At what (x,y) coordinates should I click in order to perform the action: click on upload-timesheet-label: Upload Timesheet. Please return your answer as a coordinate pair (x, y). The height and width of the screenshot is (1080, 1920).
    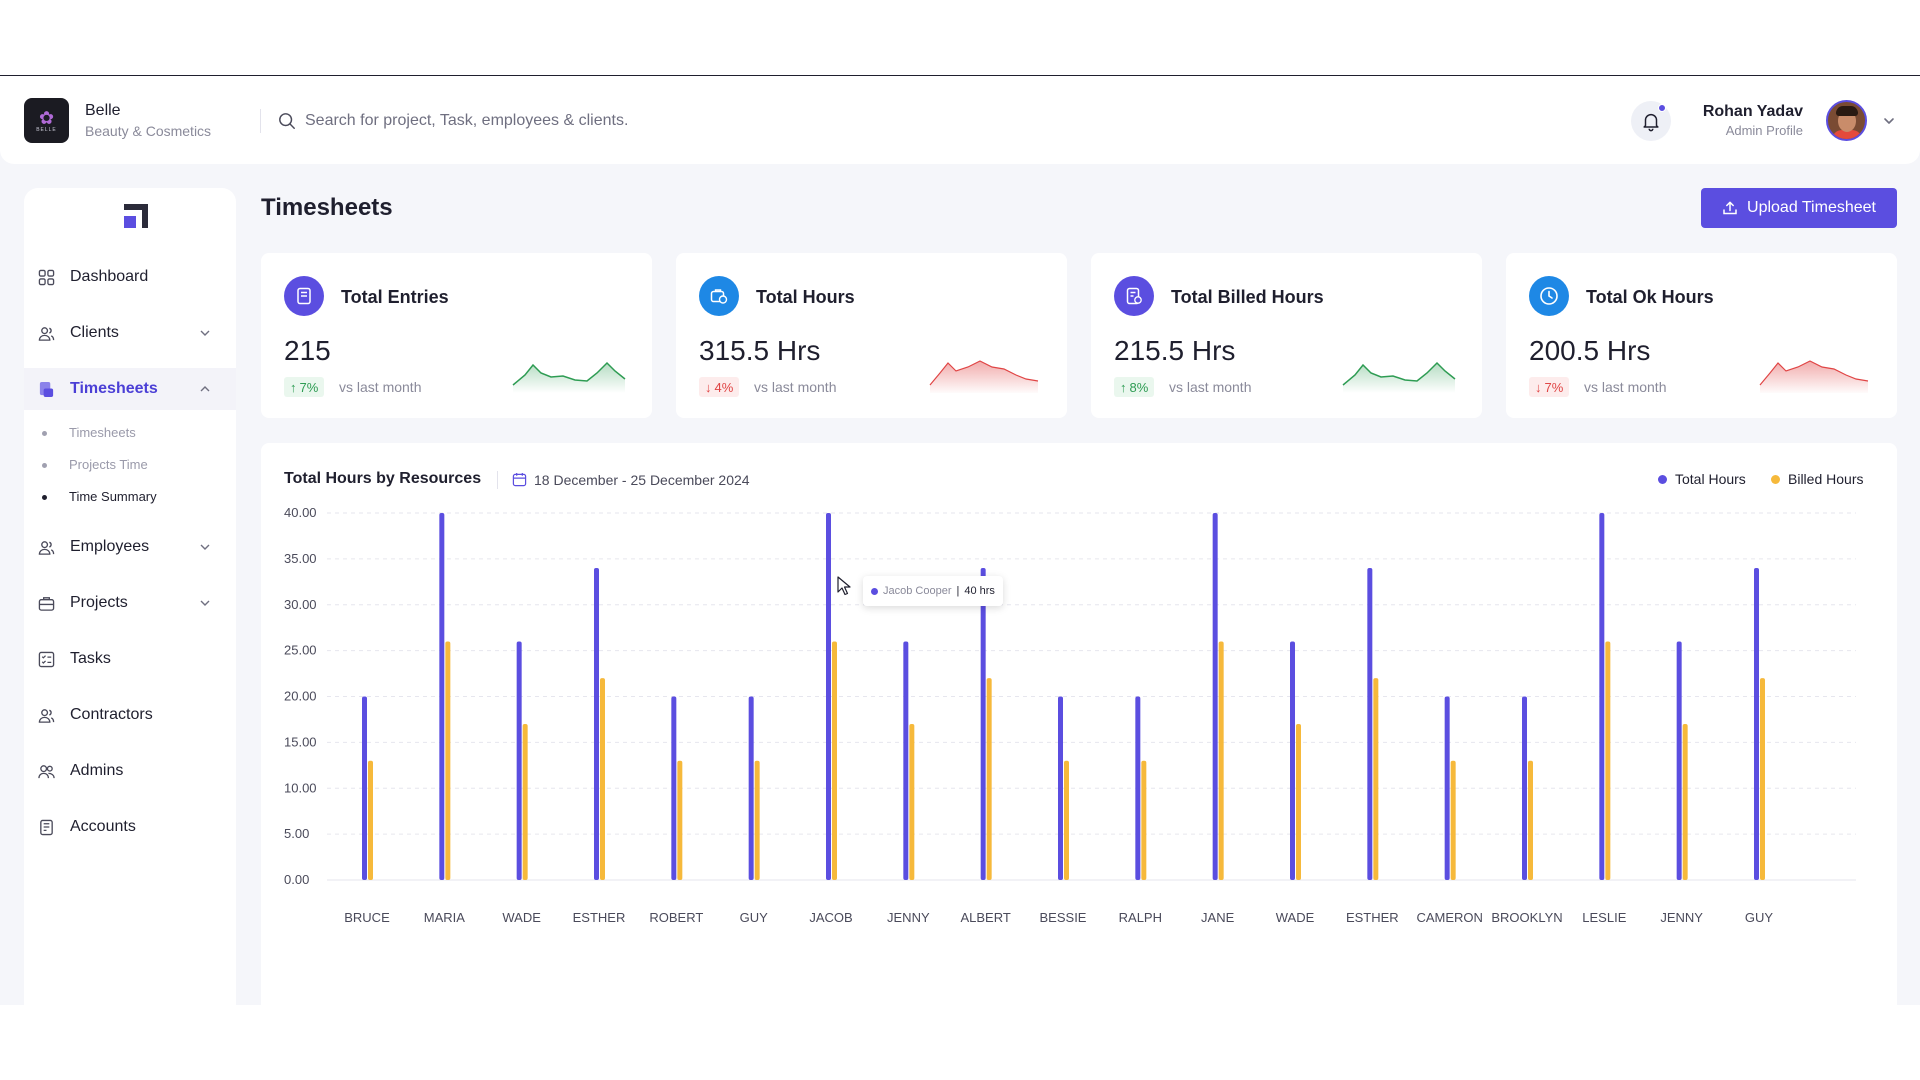
    Looking at the image, I should click on (1811, 207).